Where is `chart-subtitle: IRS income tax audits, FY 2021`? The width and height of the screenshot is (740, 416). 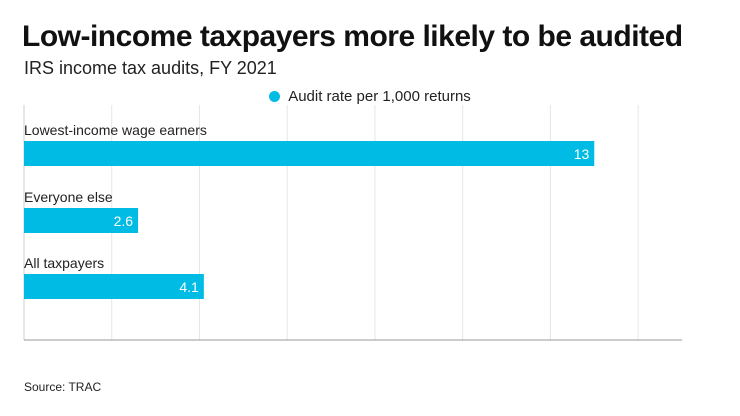
chart-subtitle: IRS income tax audits, FY 2021 is located at coordinates (150, 68).